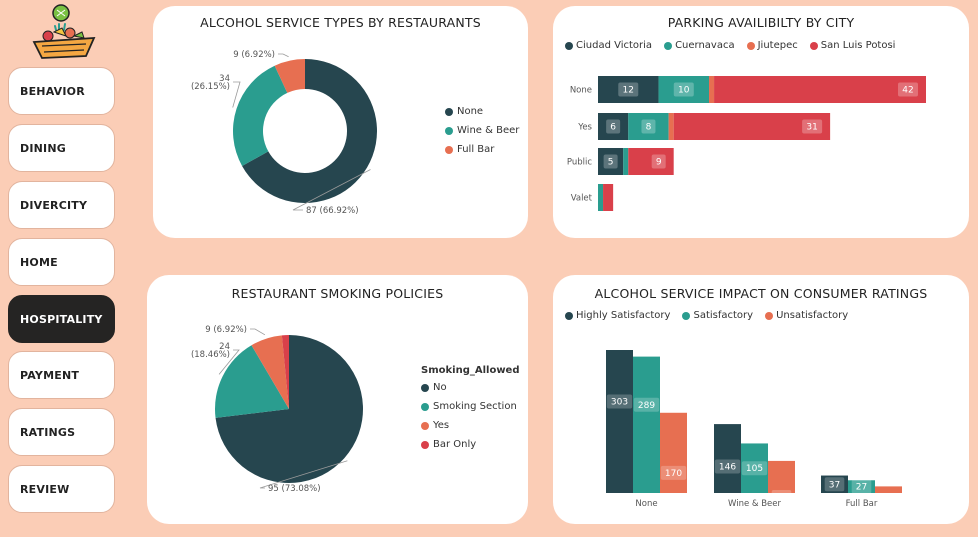 The width and height of the screenshot is (978, 537). I want to click on data-label: 105, so click(754, 469).